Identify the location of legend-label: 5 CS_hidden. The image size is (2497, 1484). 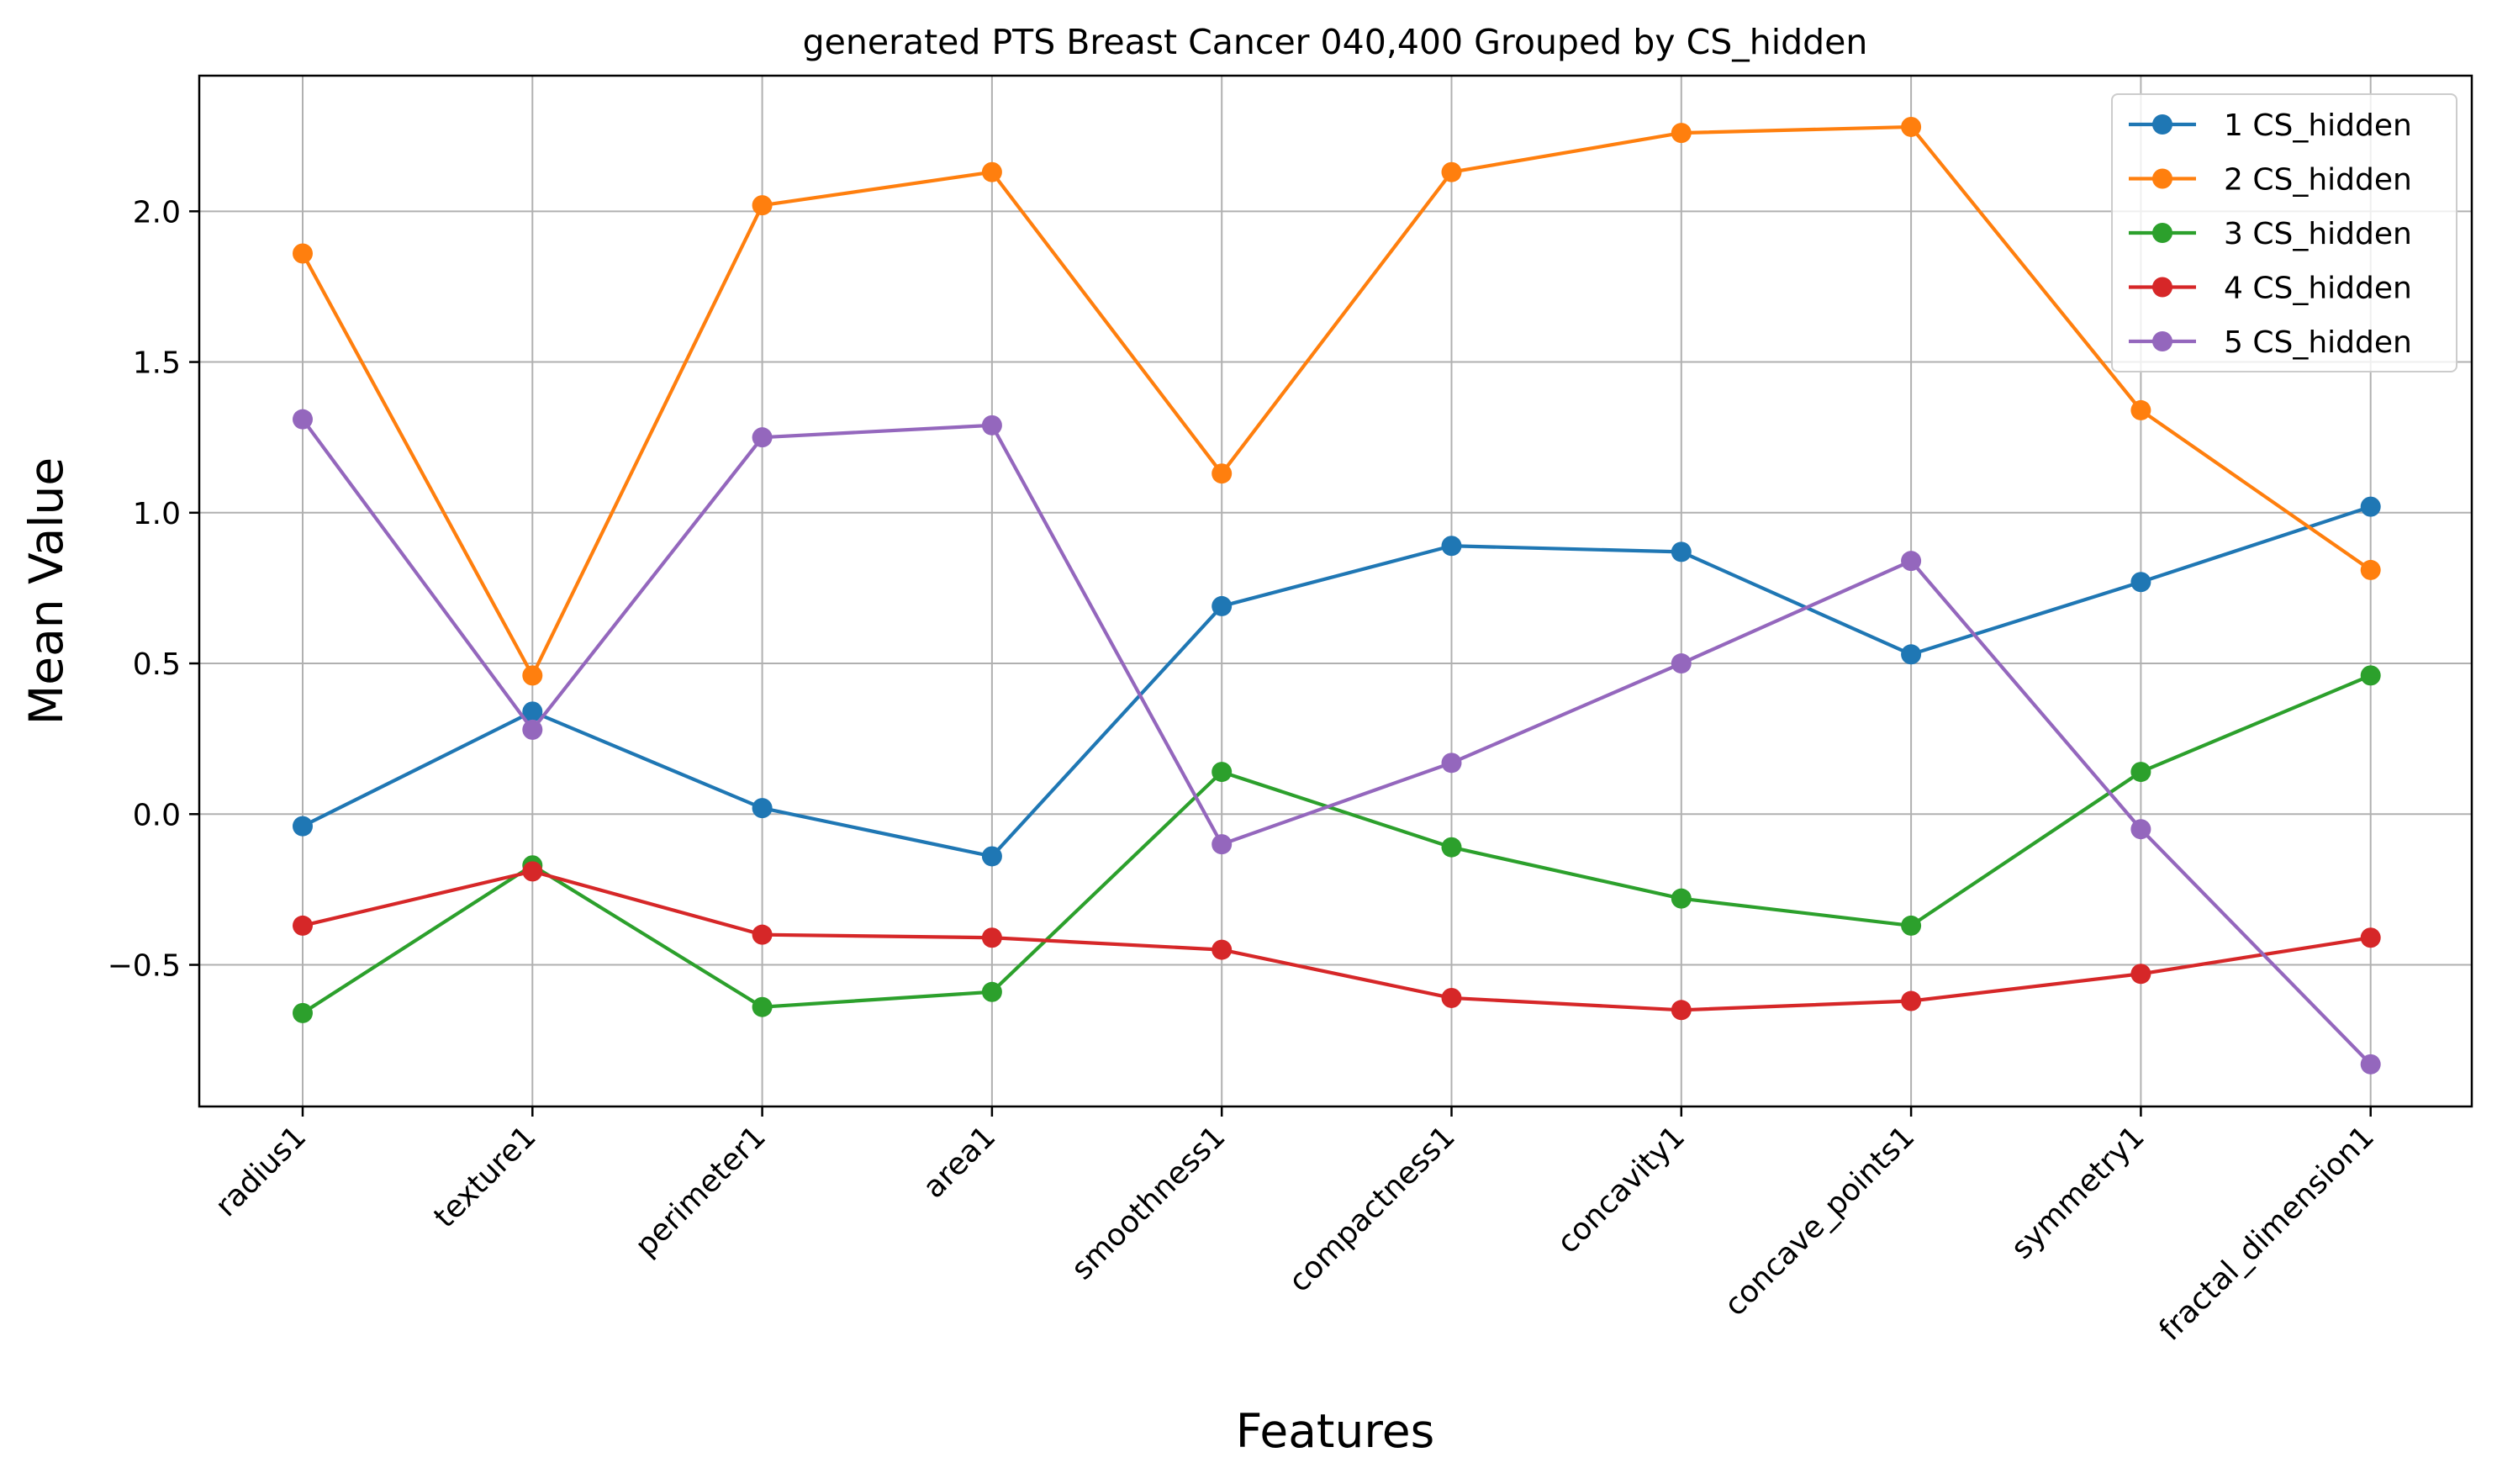
(2318, 342).